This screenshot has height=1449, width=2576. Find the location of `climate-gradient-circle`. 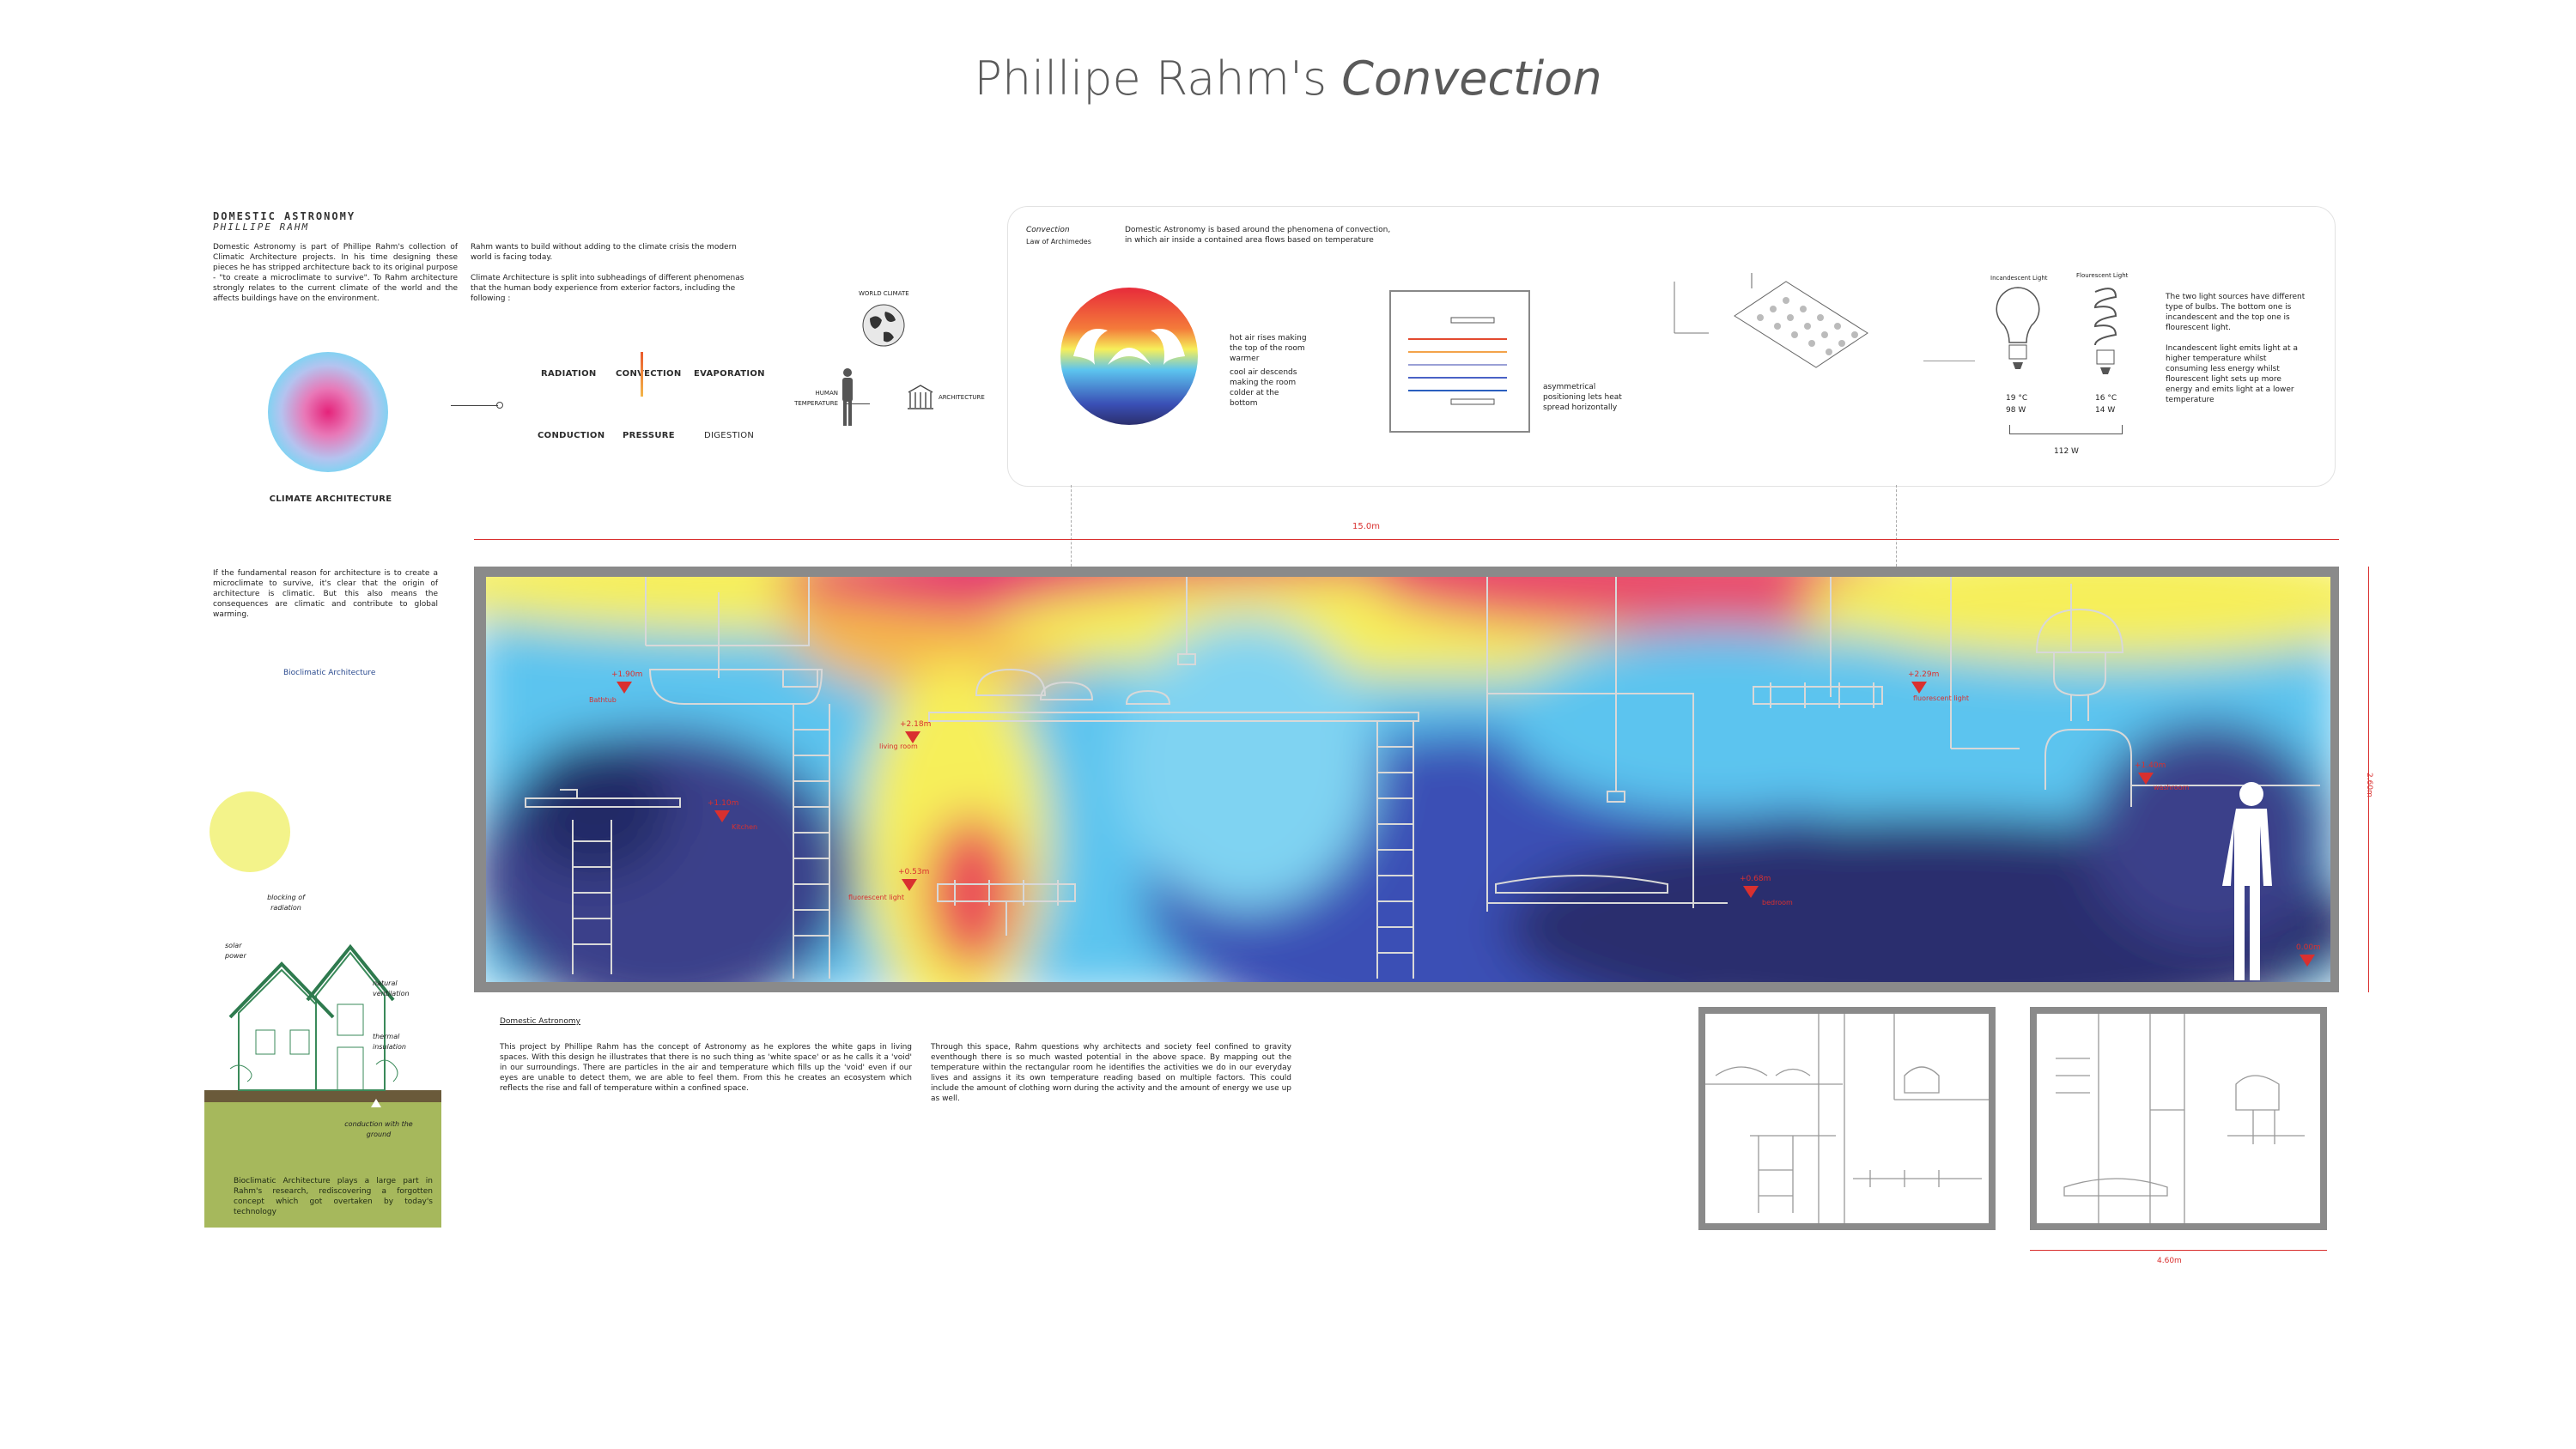

climate-gradient-circle is located at coordinates (328, 412).